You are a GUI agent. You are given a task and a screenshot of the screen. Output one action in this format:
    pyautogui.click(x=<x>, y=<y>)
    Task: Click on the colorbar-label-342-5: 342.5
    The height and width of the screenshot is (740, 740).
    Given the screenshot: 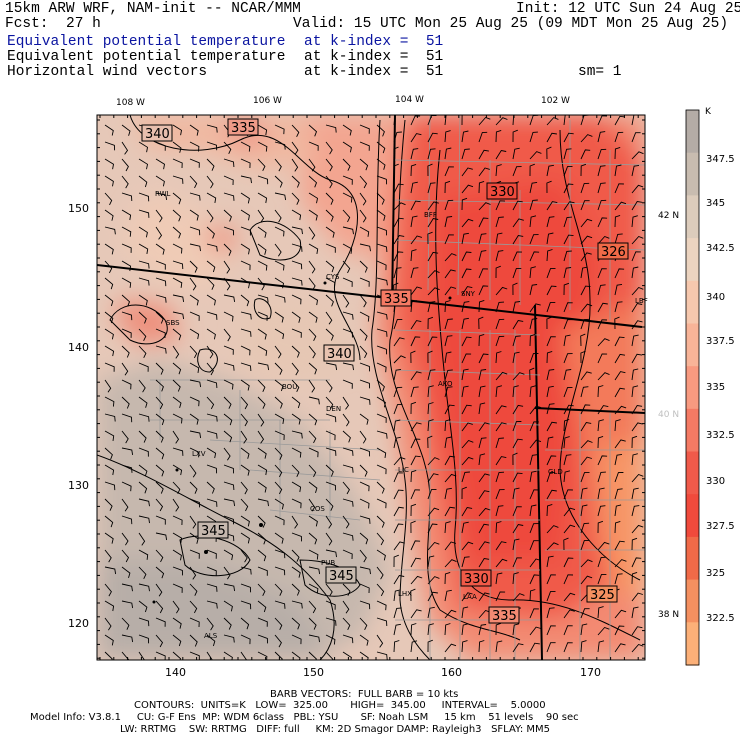 What is the action you would take?
    pyautogui.click(x=720, y=248)
    